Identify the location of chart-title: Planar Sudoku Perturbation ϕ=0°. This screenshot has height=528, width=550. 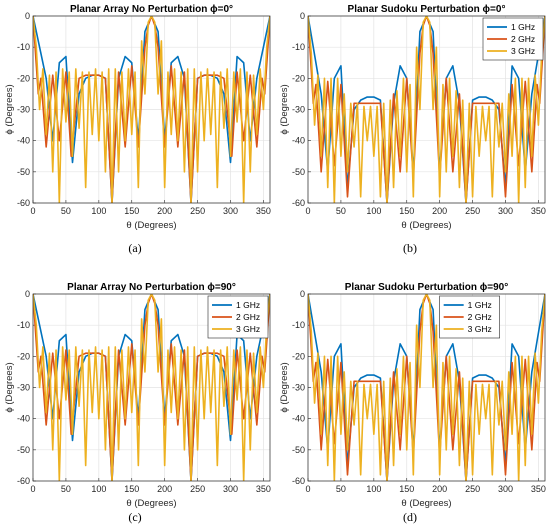
(427, 9).